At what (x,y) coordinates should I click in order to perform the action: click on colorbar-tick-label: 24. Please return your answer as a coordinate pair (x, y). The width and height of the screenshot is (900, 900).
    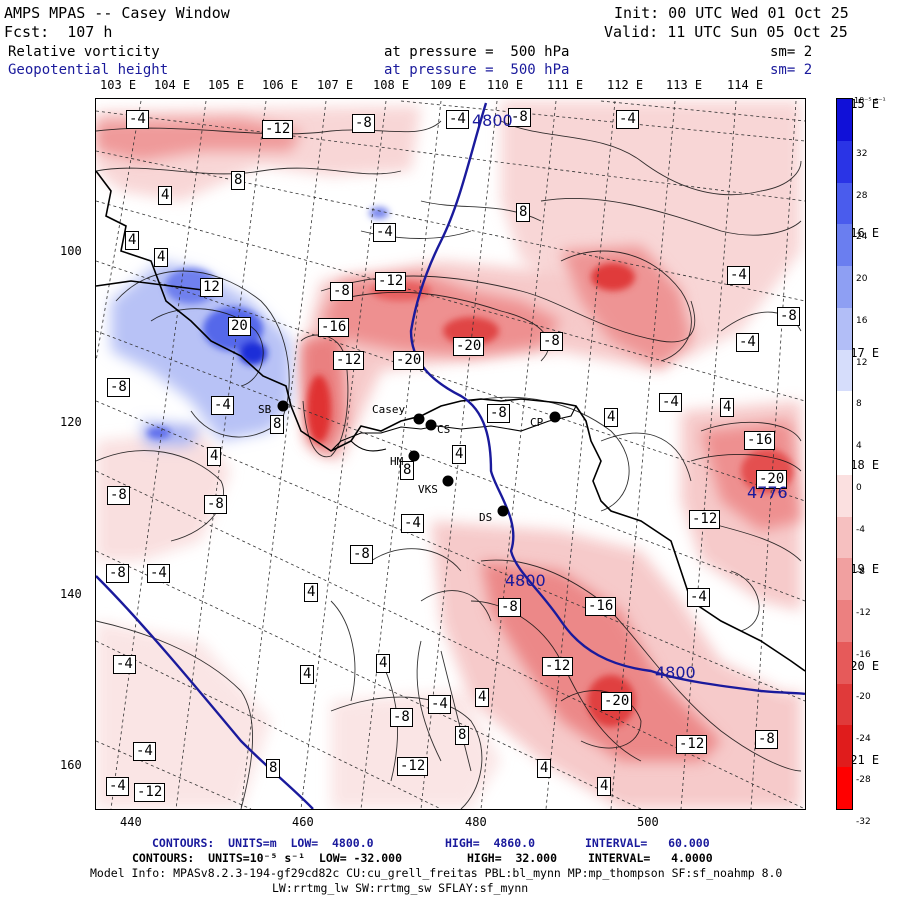
    Looking at the image, I should click on (862, 237).